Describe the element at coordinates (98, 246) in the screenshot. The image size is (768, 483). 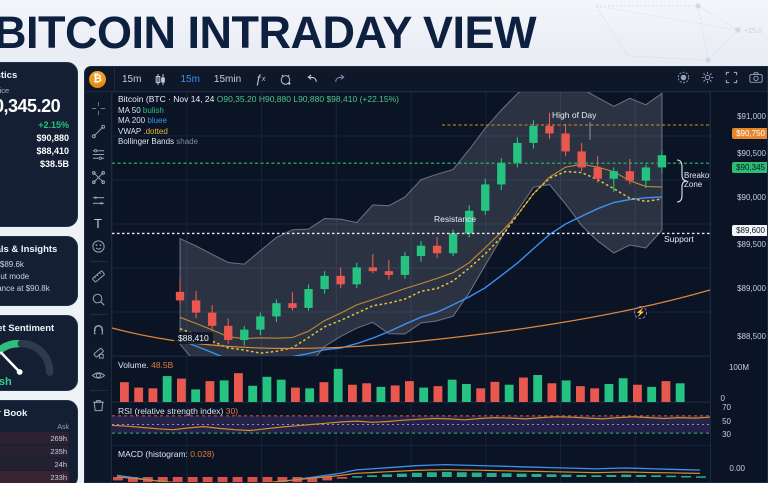
I see `emoji-icon` at that location.